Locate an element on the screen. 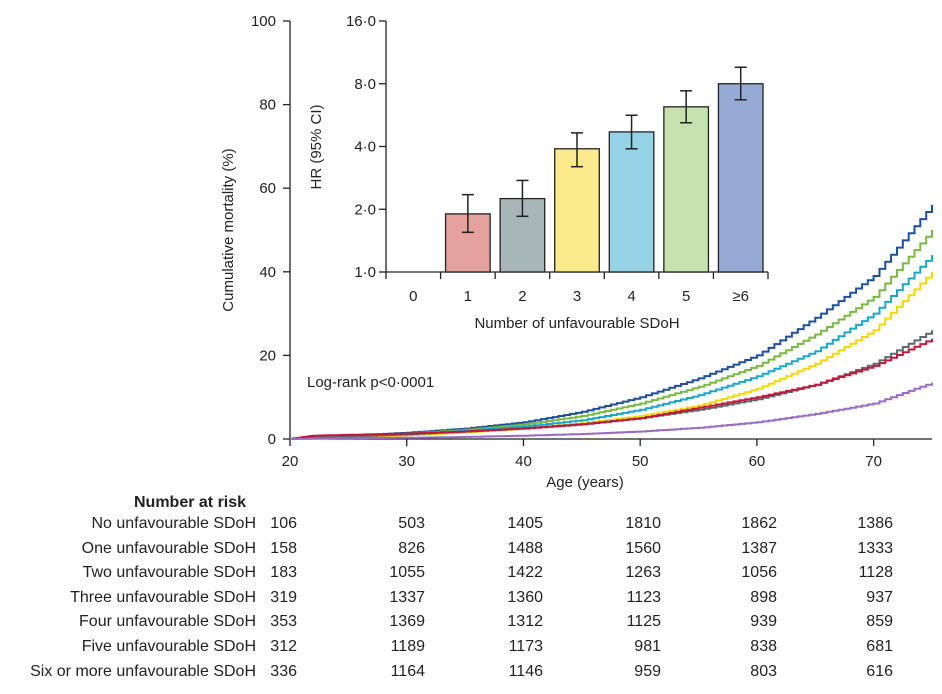  risk-cell: 959 is located at coordinates (647, 671).